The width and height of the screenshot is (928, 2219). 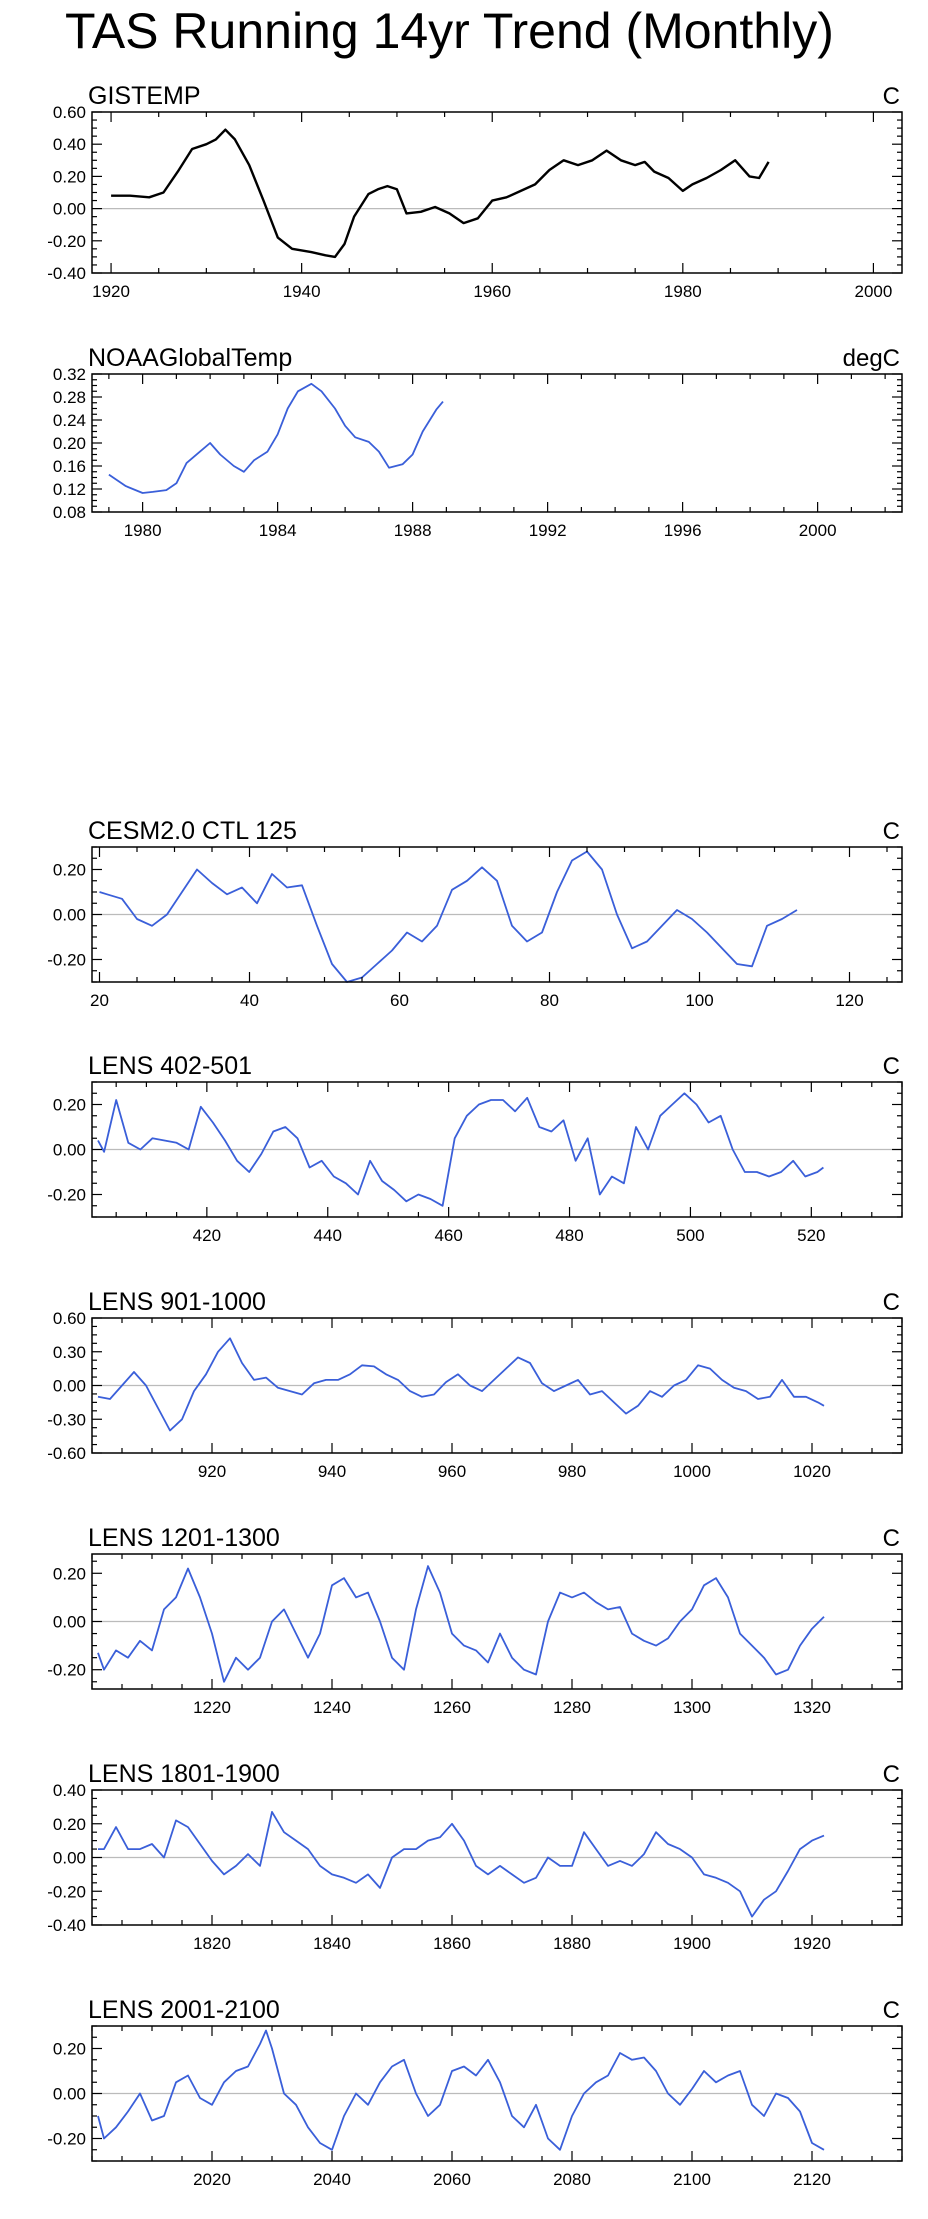 I want to click on panel-title: GISTEMP, so click(x=144, y=96).